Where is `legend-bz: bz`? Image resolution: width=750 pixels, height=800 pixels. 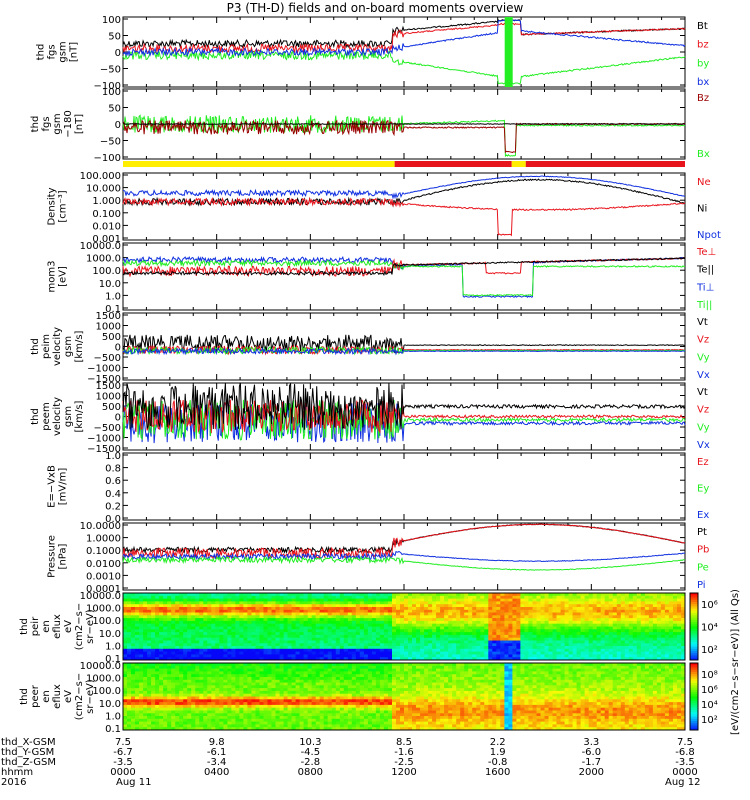
legend-bz: bz is located at coordinates (703, 45).